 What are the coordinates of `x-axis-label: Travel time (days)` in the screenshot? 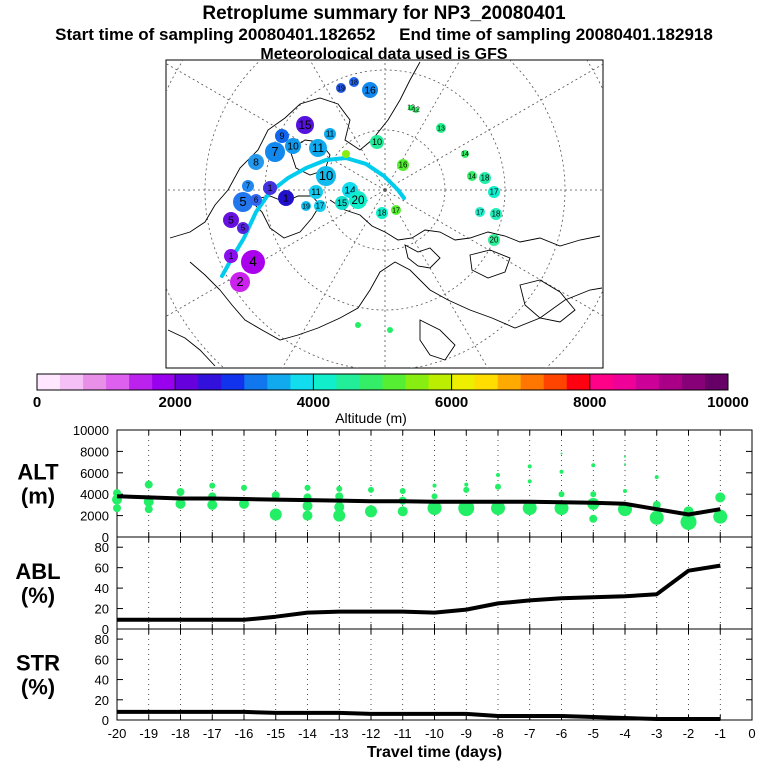 It's located at (434, 752).